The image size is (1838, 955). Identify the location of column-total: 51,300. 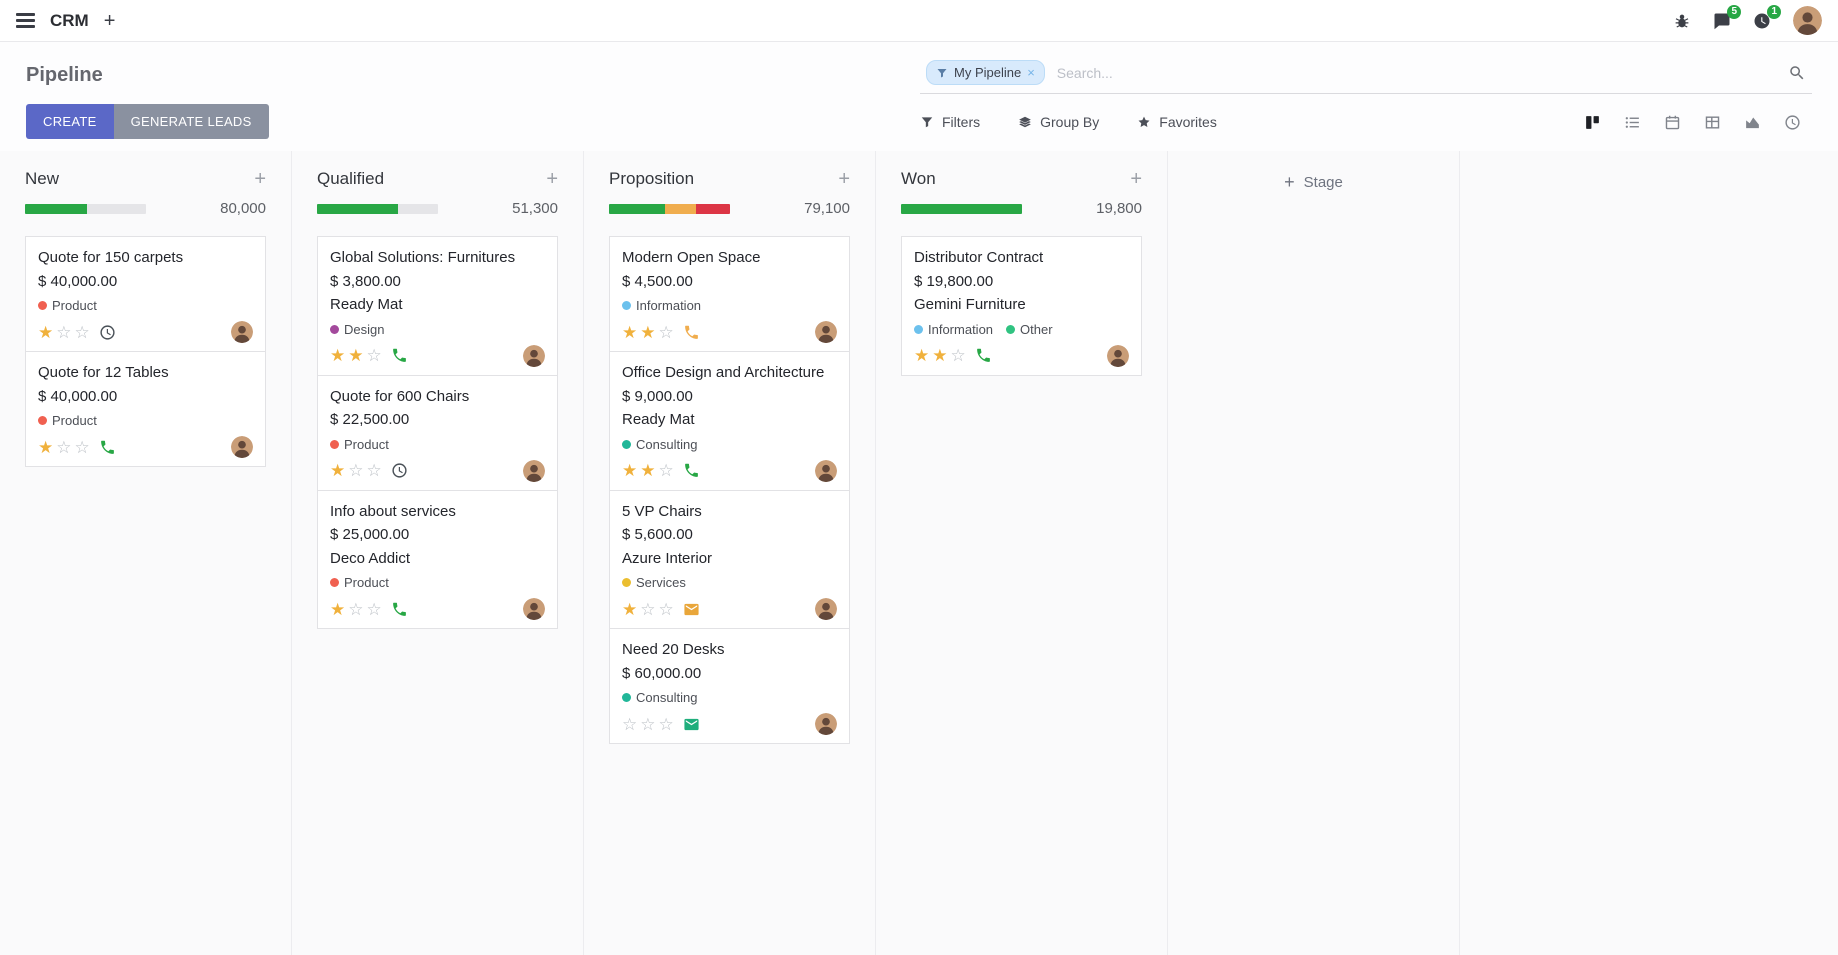
(535, 208).